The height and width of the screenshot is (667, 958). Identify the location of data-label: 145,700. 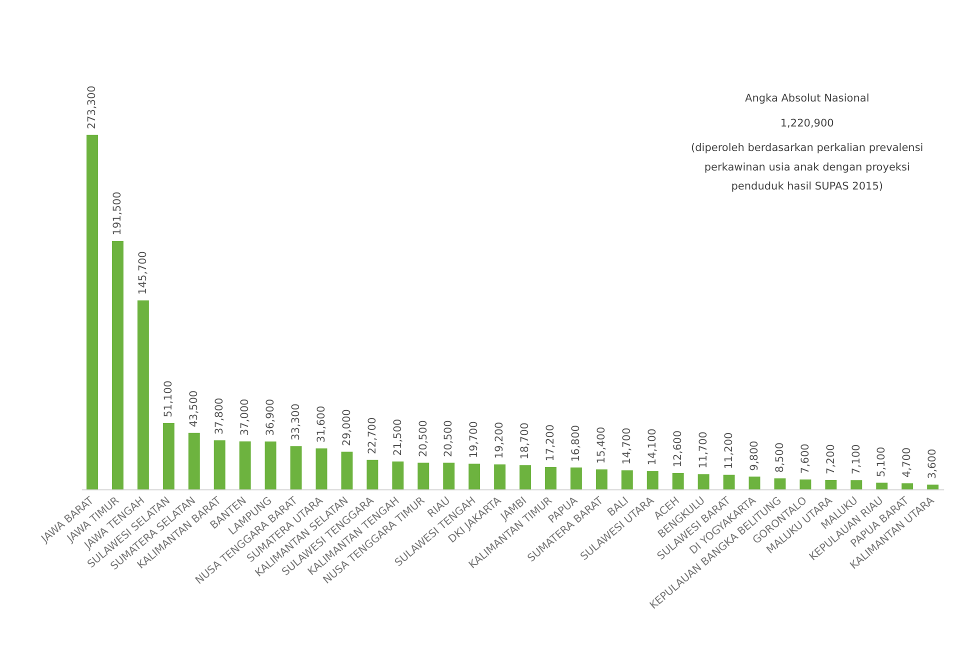
(143, 273).